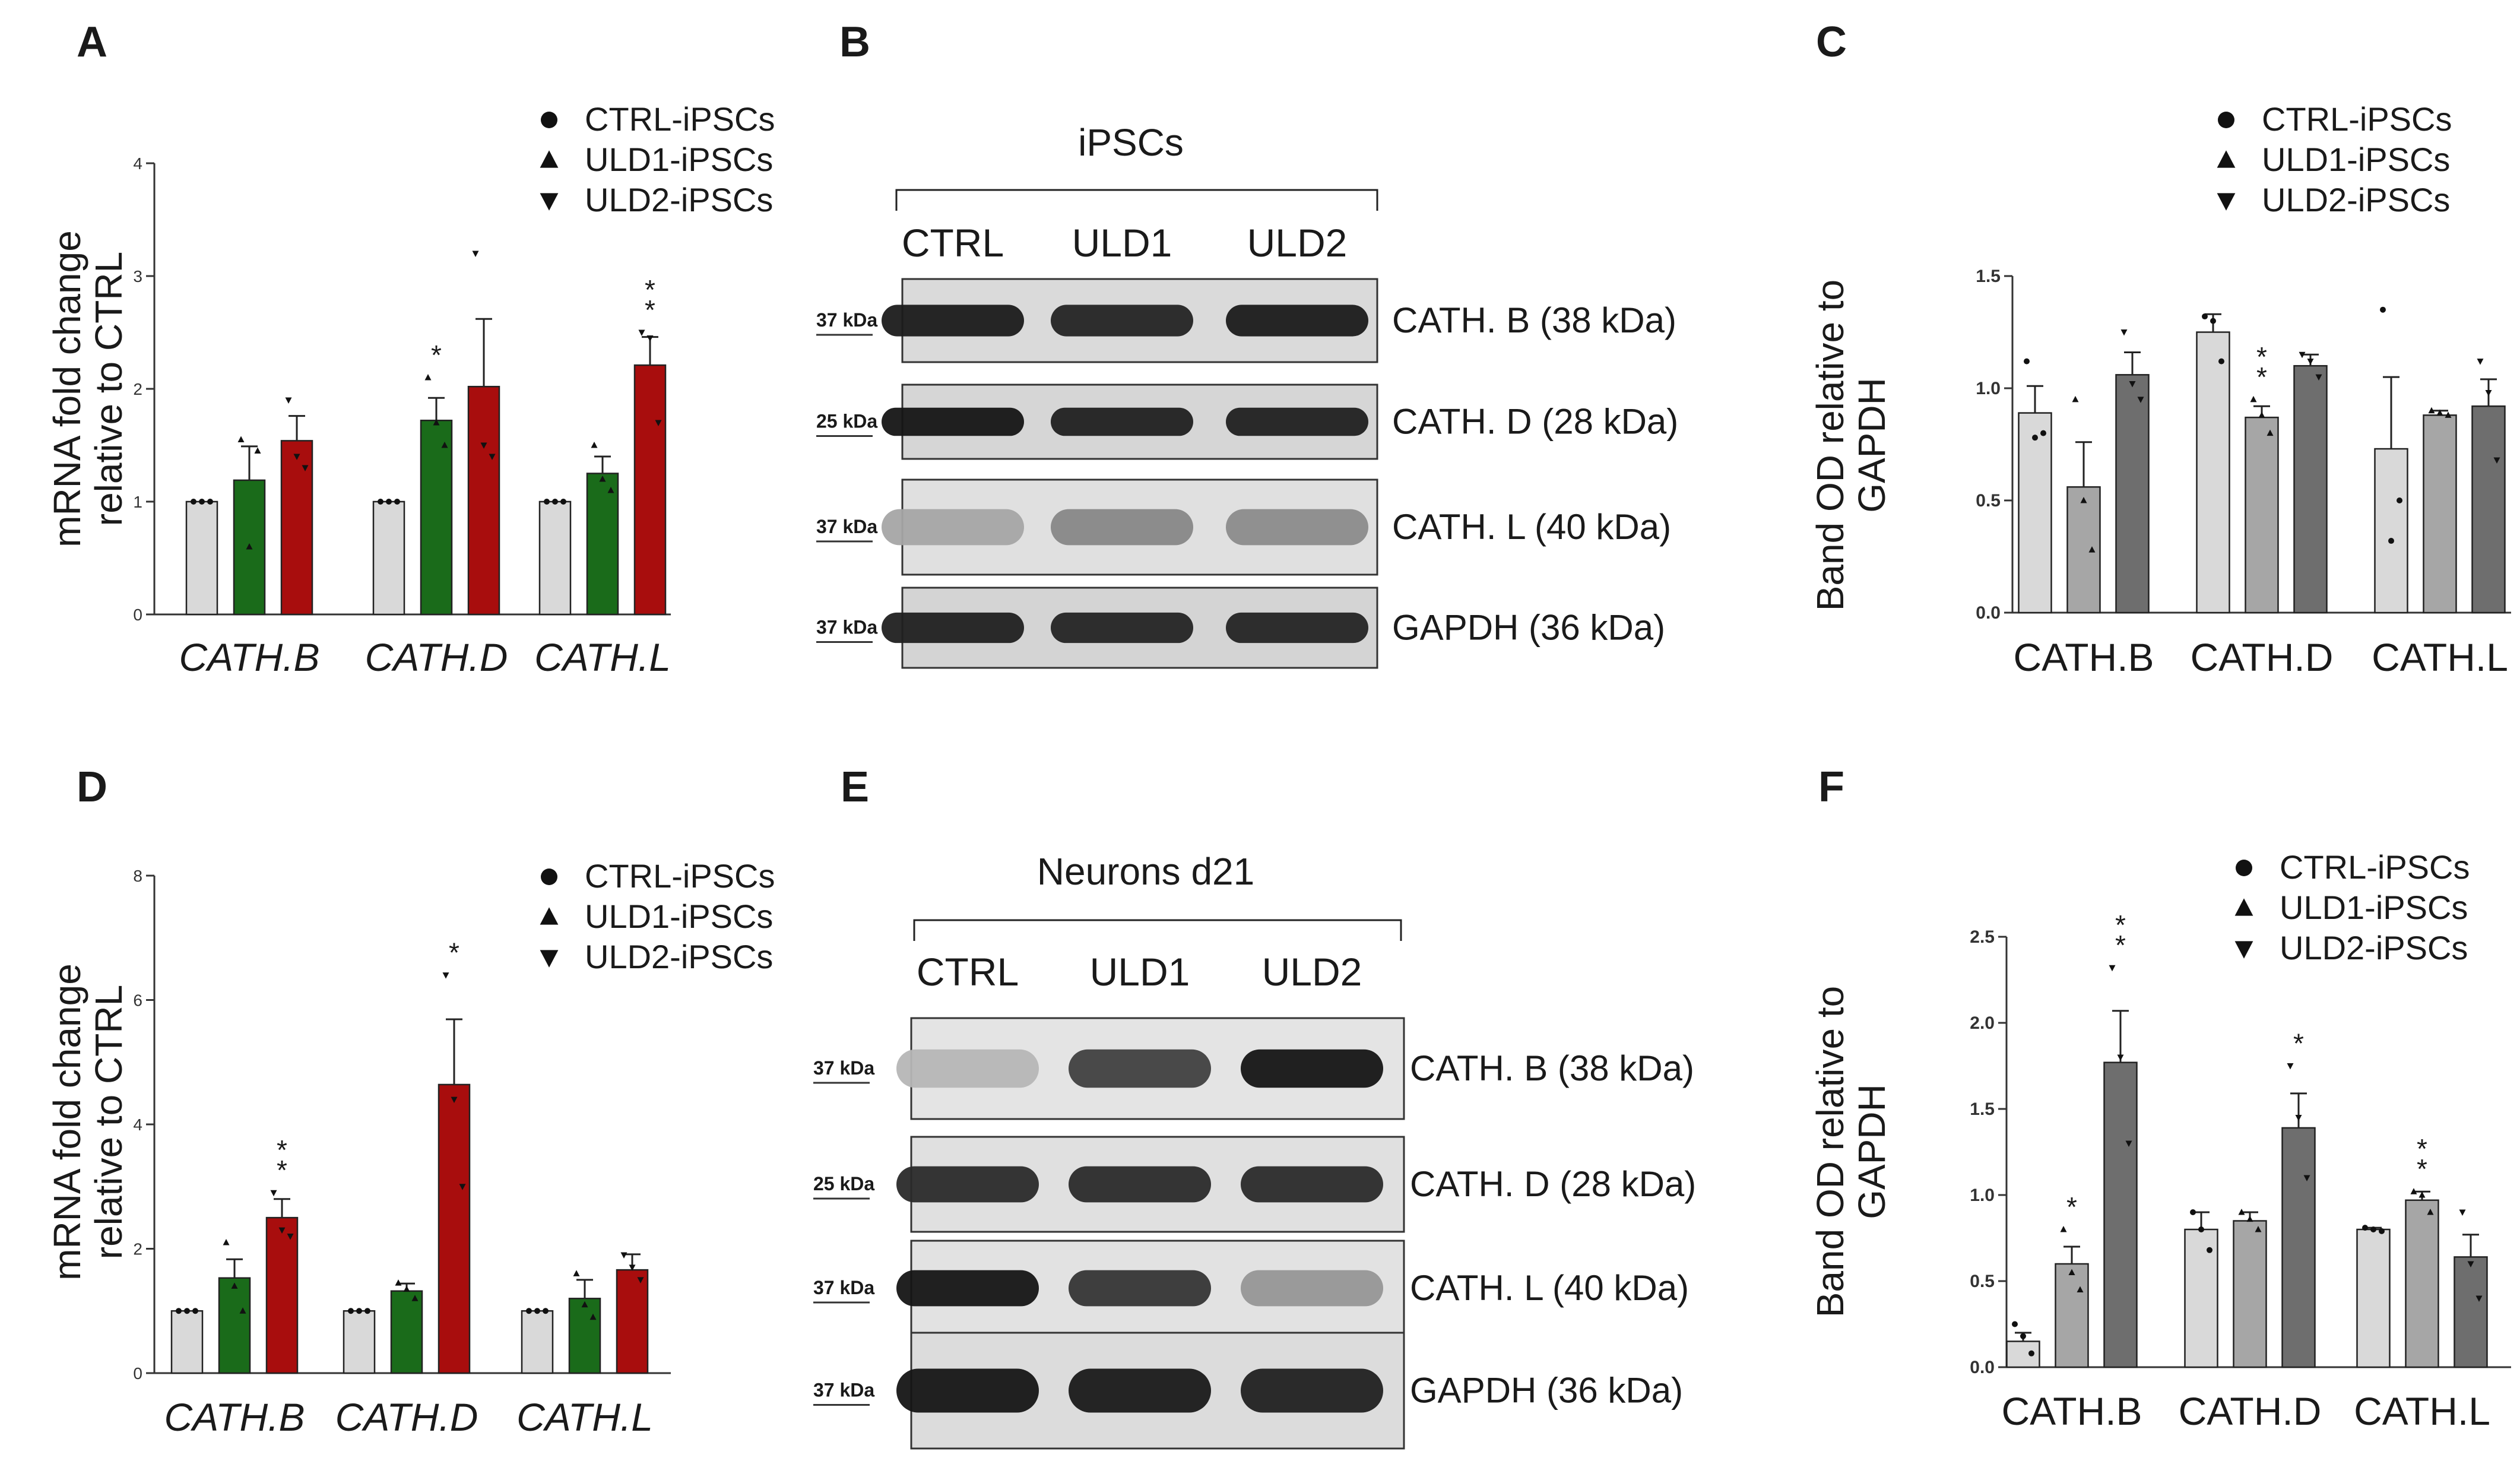 The width and height of the screenshot is (2520, 1458). Describe the element at coordinates (67, 388) in the screenshot. I see `y-axis-label-line: mRNA fold change` at that location.